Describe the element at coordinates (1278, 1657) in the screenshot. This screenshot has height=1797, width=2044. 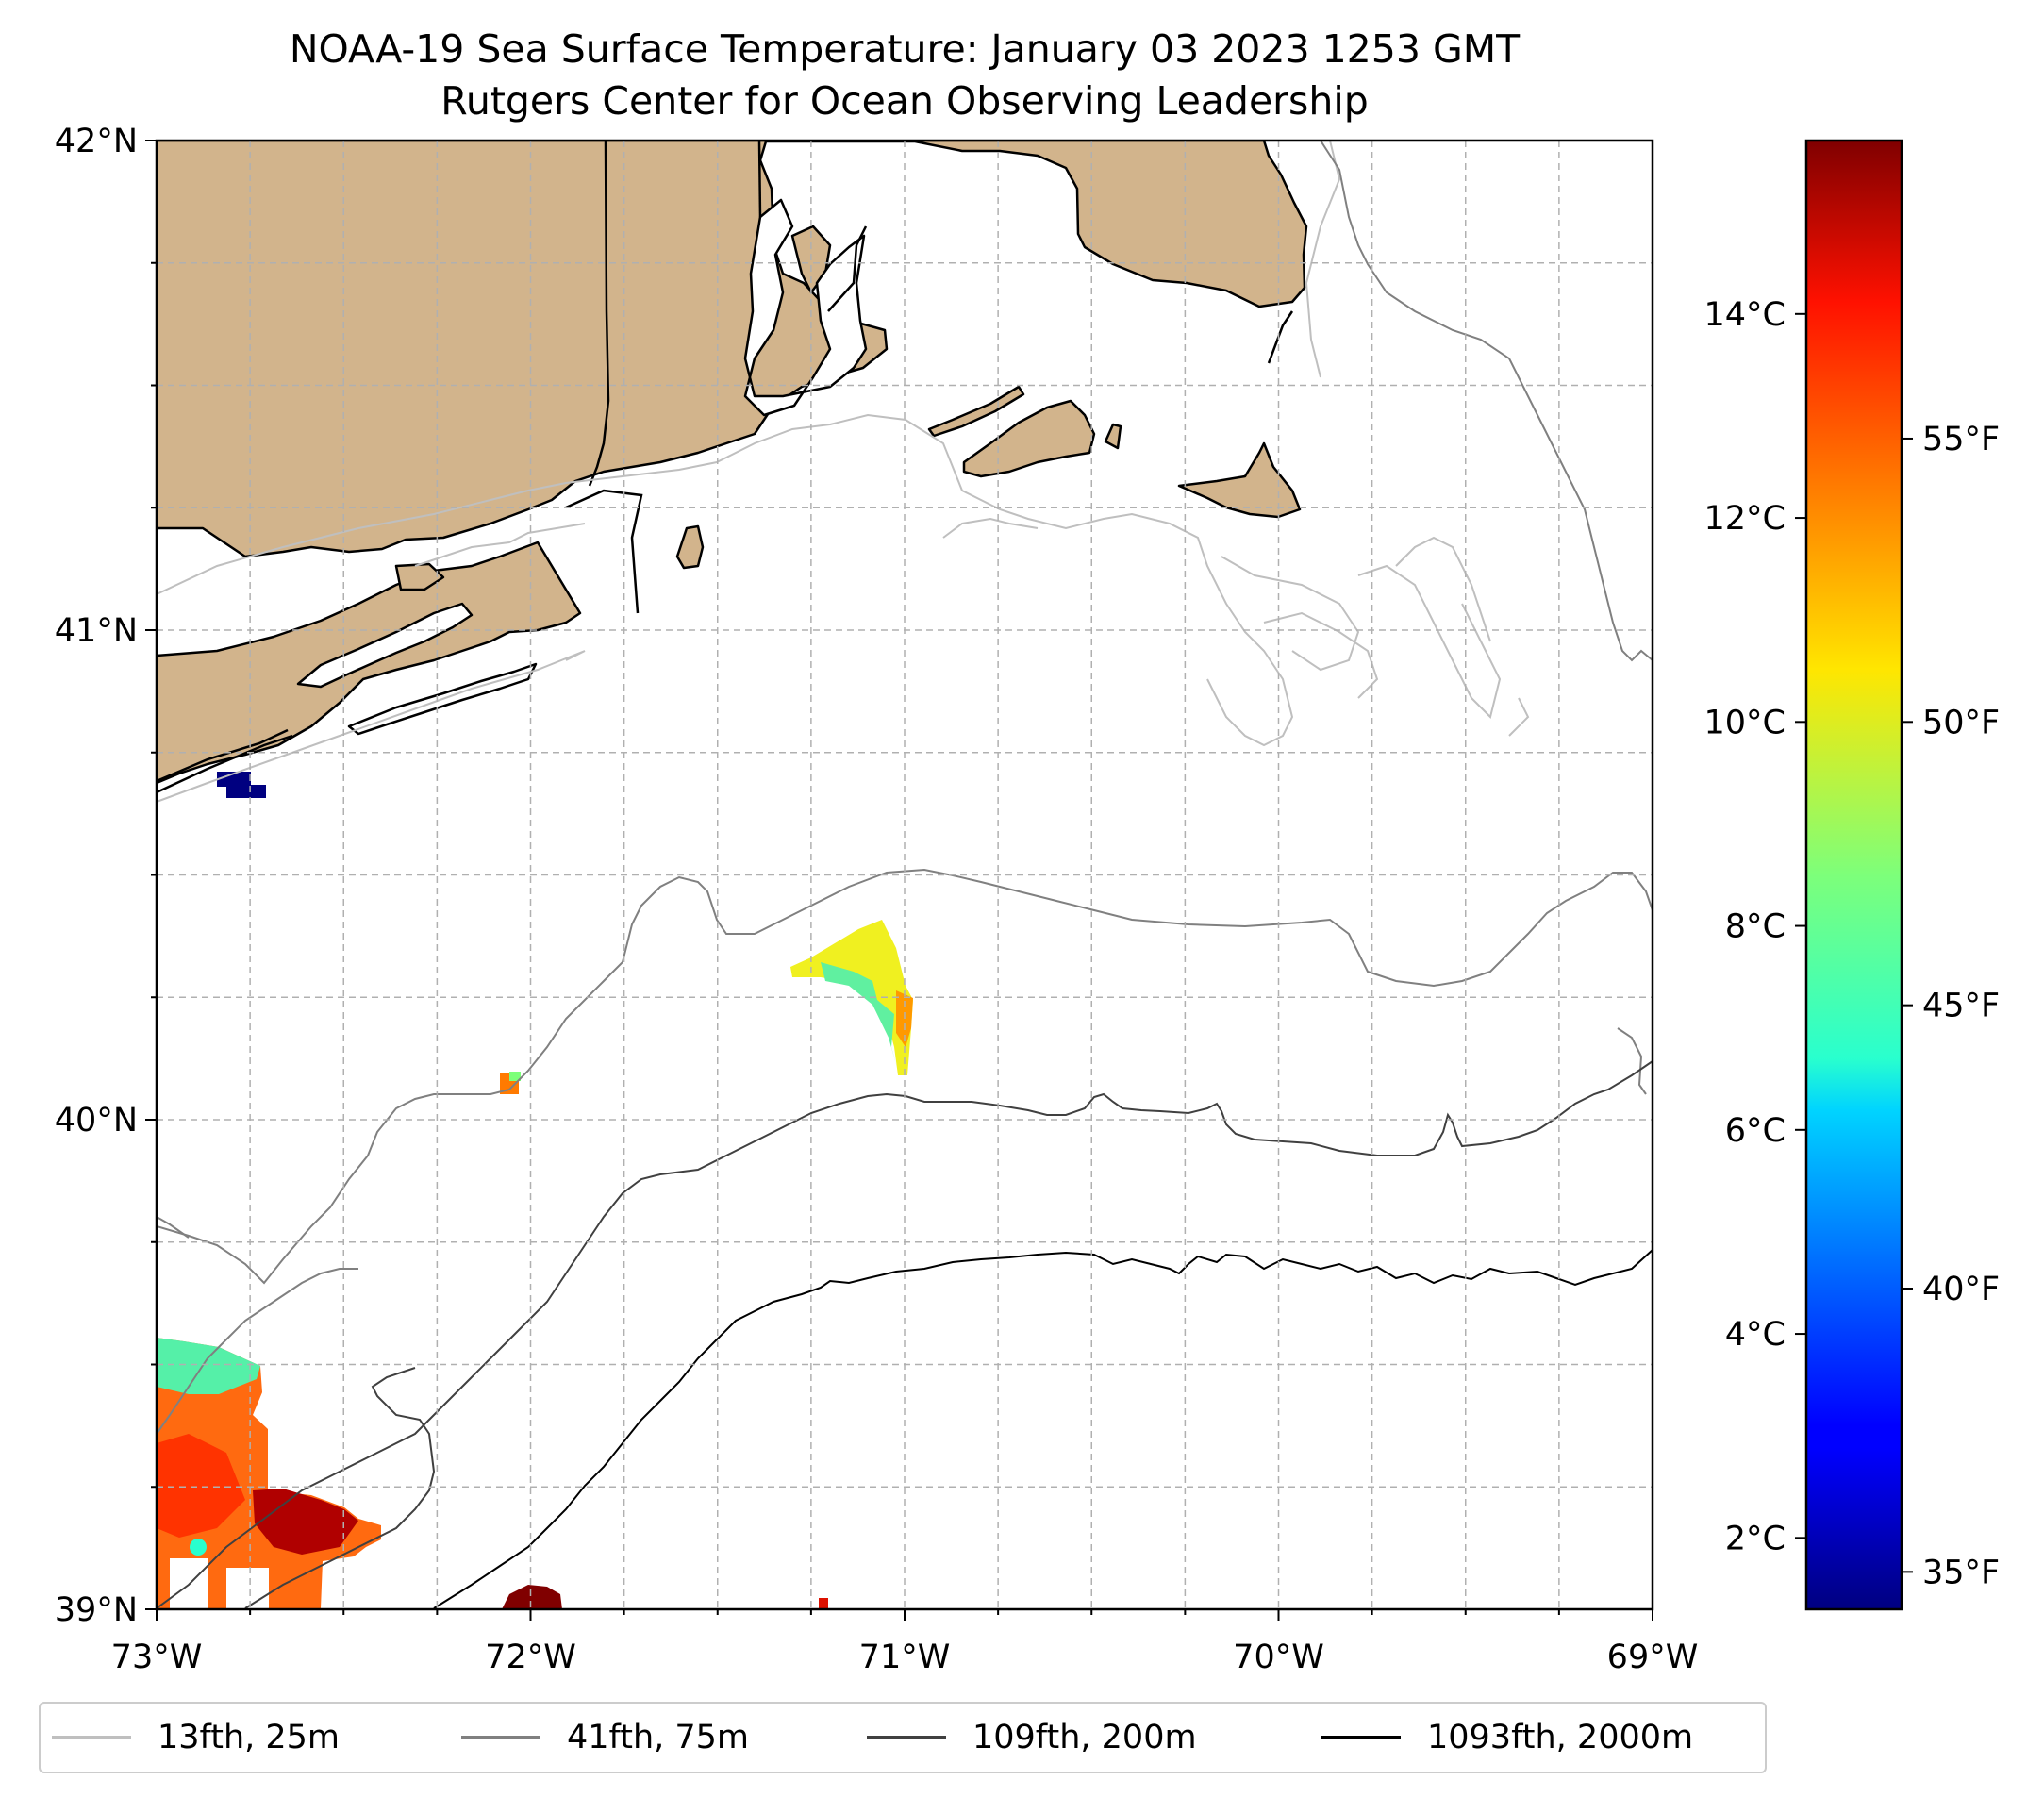
I see `x-tick-label: 70°W` at that location.